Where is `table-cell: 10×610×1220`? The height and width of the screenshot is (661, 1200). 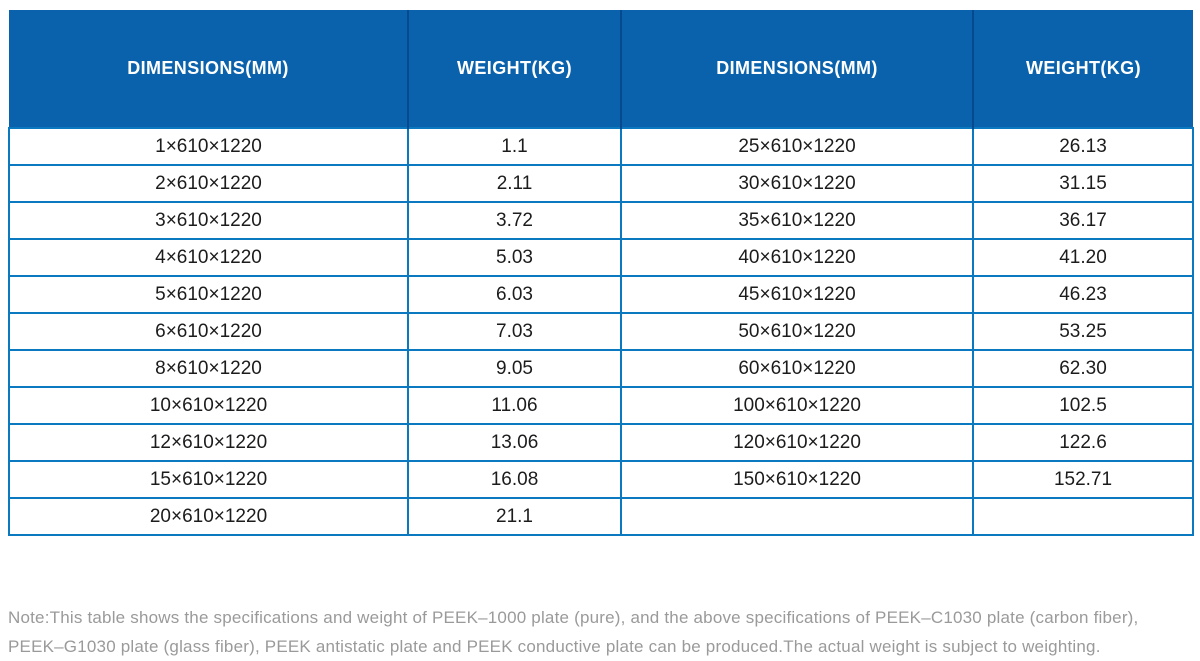 table-cell: 10×610×1220 is located at coordinates (208, 405).